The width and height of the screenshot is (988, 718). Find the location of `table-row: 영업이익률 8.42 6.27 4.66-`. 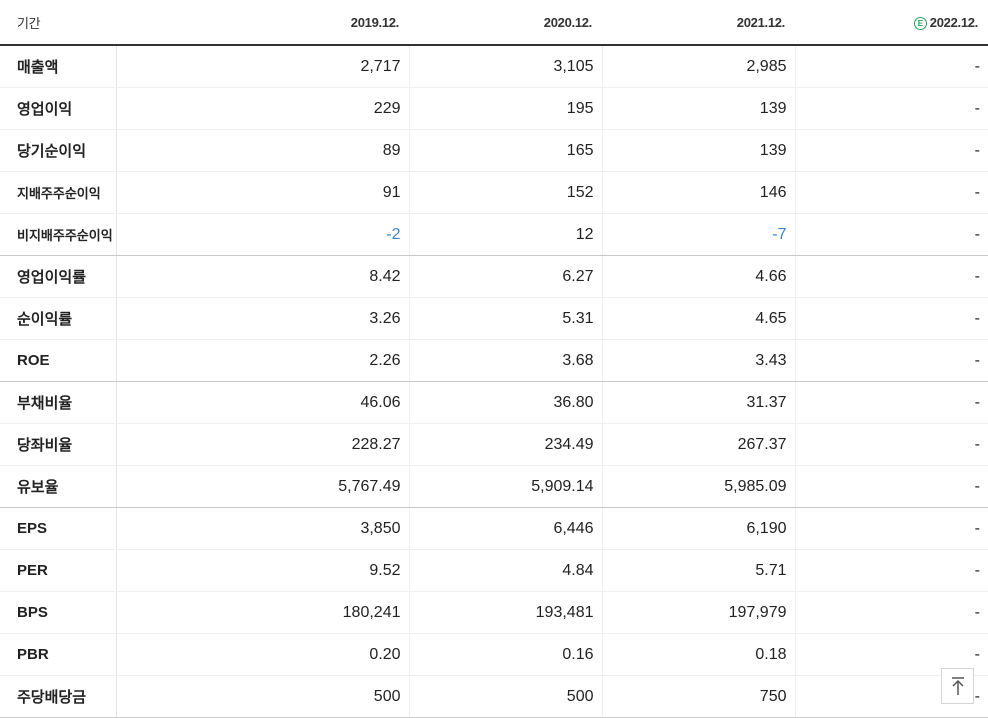

table-row: 영업이익률 8.42 6.27 4.66- is located at coordinates (494, 276).